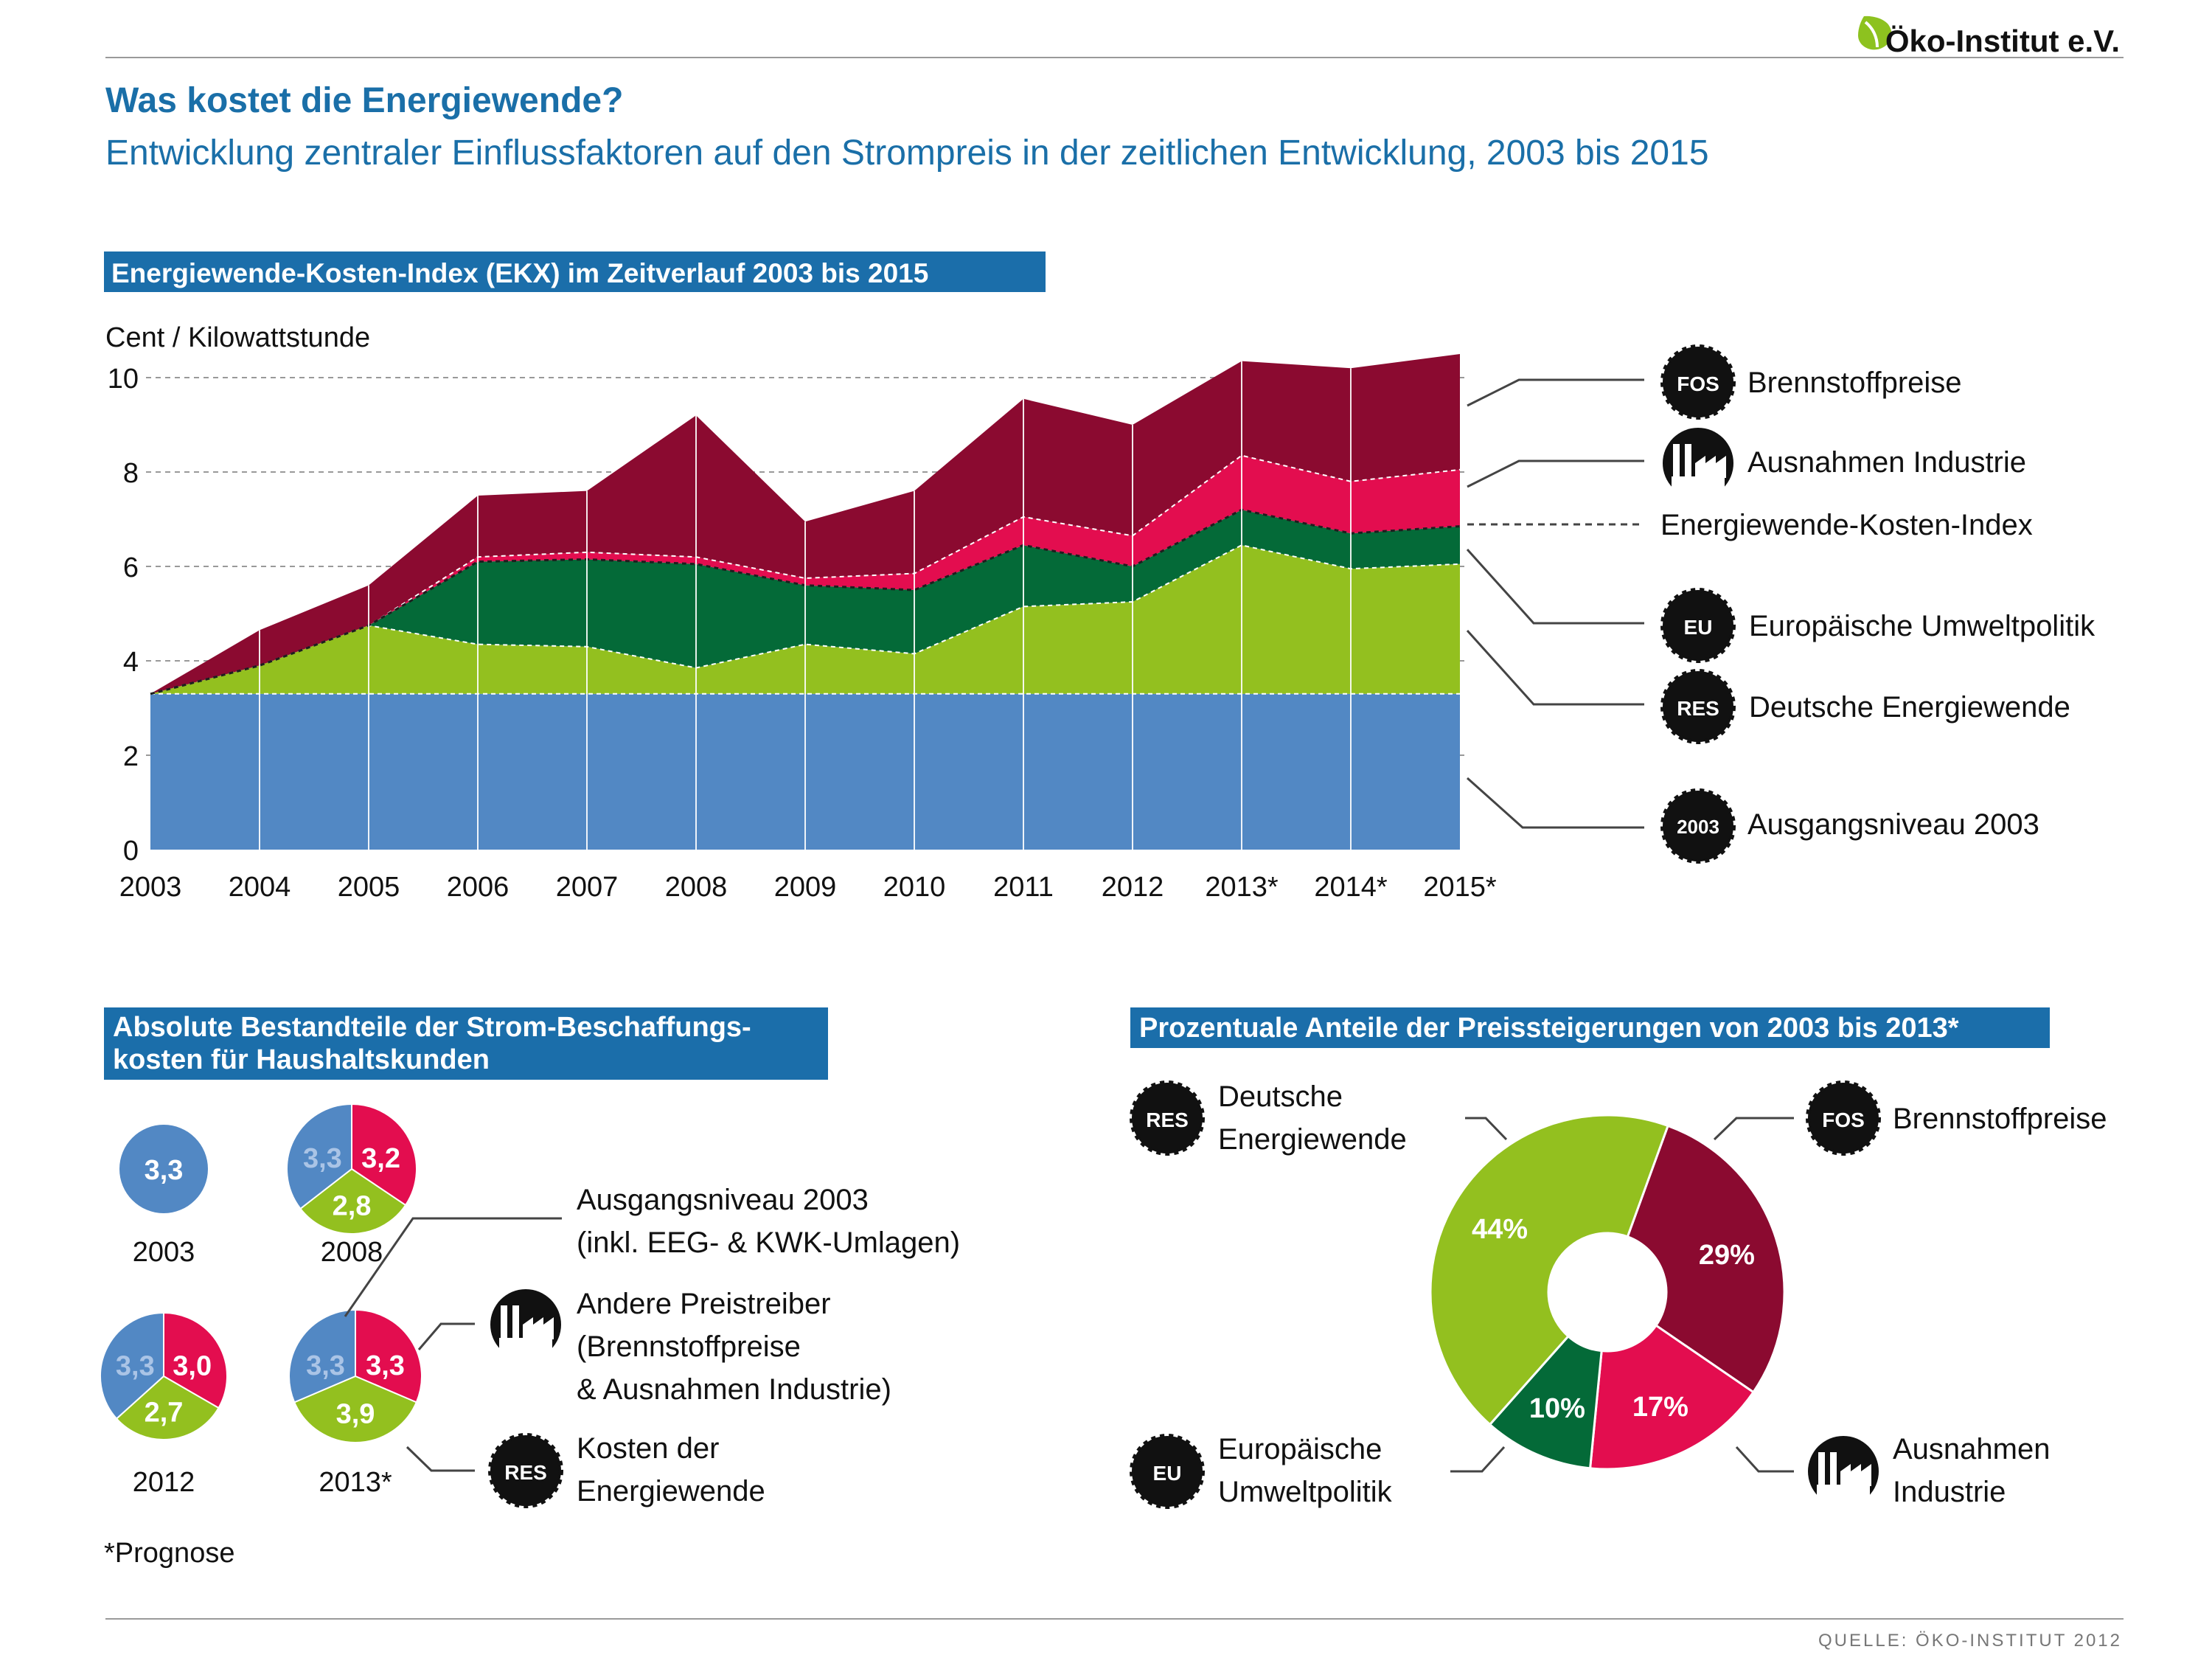 The height and width of the screenshot is (1655, 2212). What do you see at coordinates (805, 574) in the screenshot?
I see `area-factory` at bounding box center [805, 574].